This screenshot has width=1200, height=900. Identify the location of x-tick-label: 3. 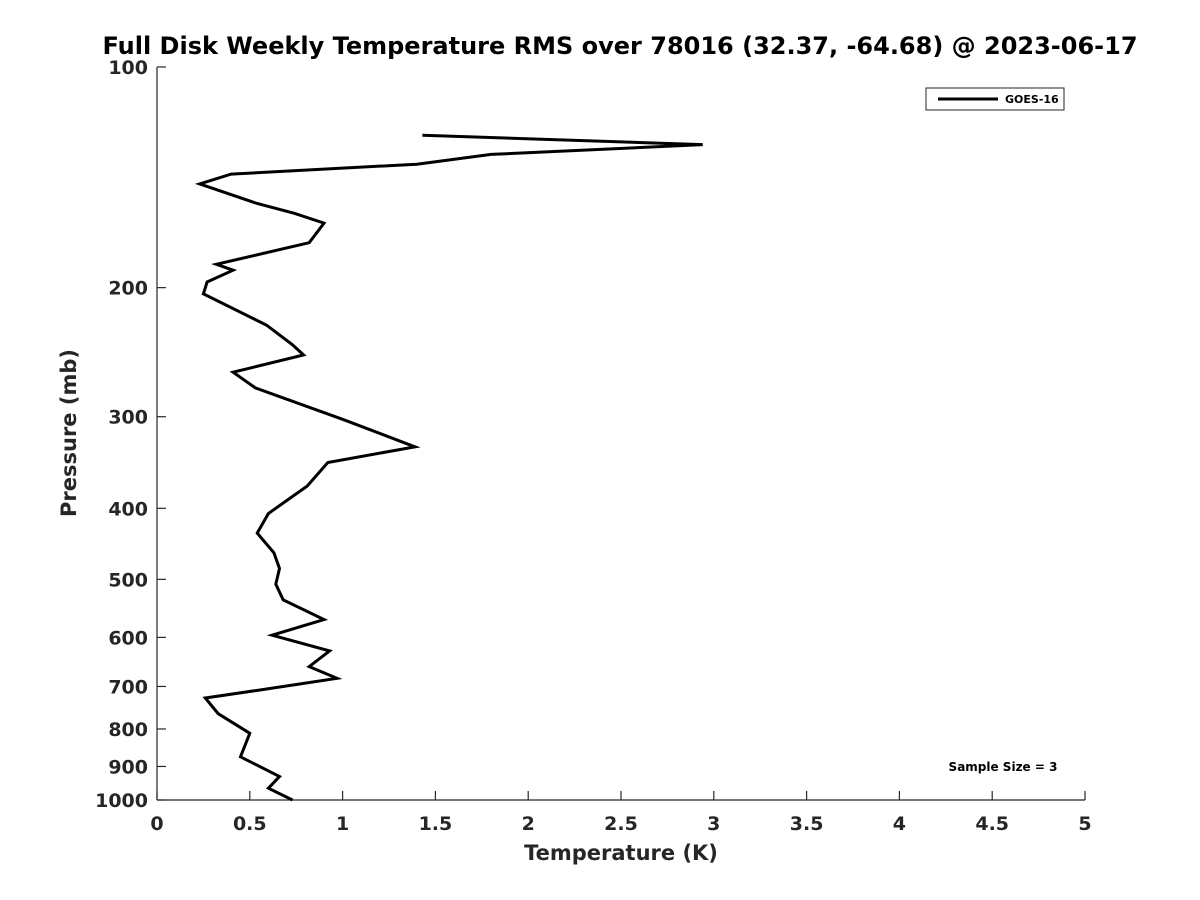
(713, 824).